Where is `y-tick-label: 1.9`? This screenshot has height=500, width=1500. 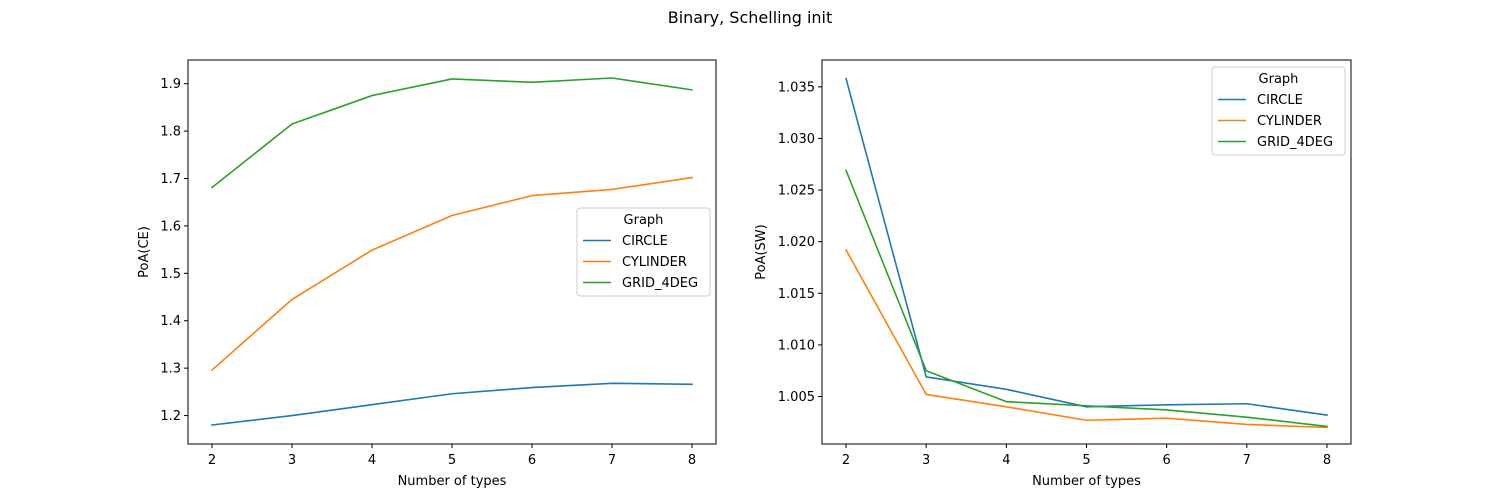
y-tick-label: 1.9 is located at coordinates (170, 84).